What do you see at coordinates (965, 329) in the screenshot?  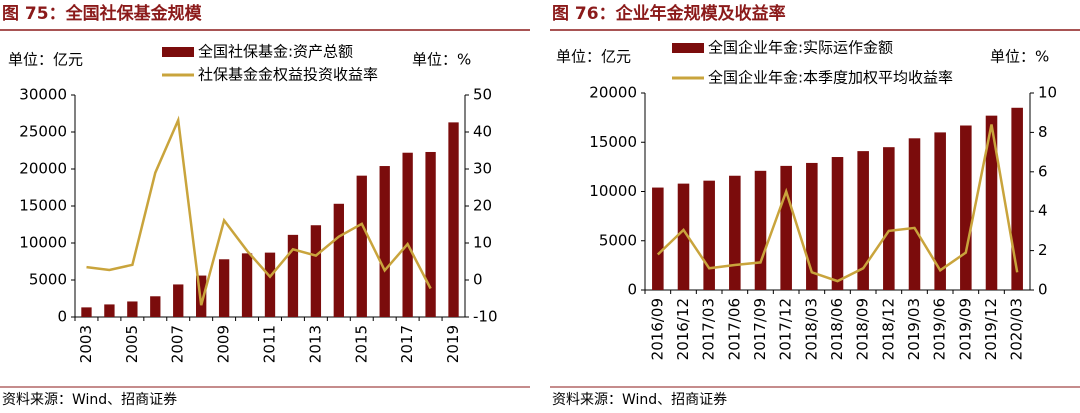 I see `x-tick-label: 2019/09` at bounding box center [965, 329].